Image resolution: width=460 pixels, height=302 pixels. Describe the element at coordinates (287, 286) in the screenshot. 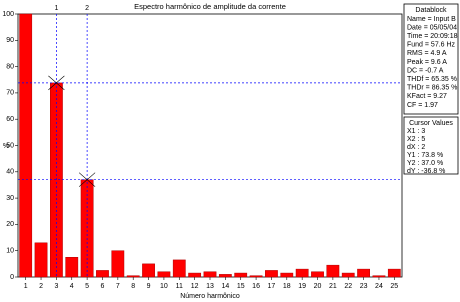

I see `x-tick-label: 18` at that location.